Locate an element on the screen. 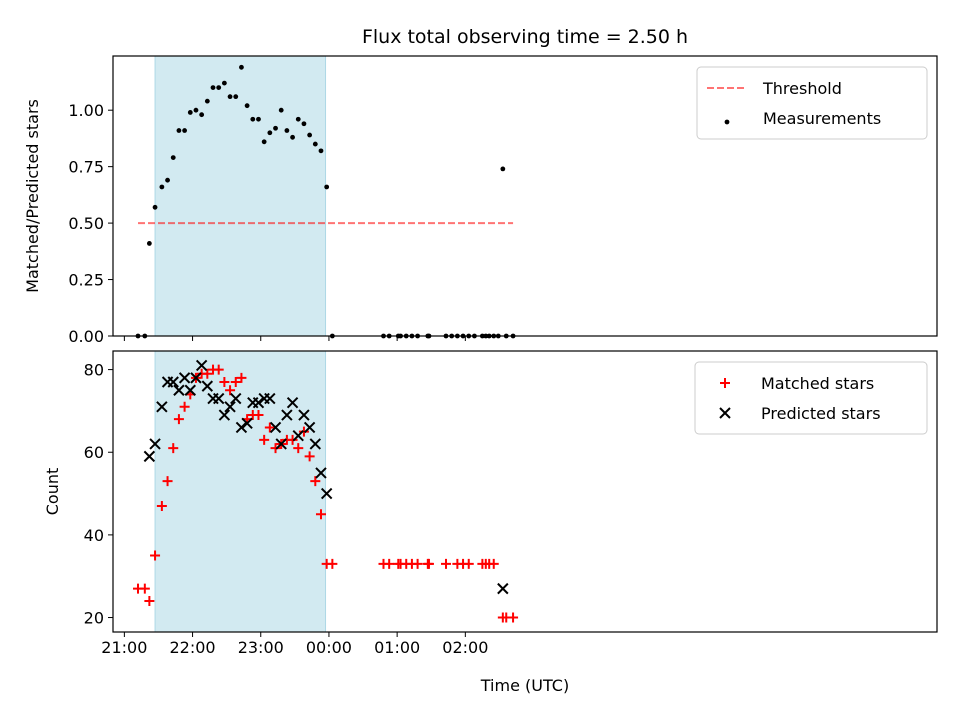 The width and height of the screenshot is (960, 724). legend-label: Matched stars is located at coordinates (817, 383).